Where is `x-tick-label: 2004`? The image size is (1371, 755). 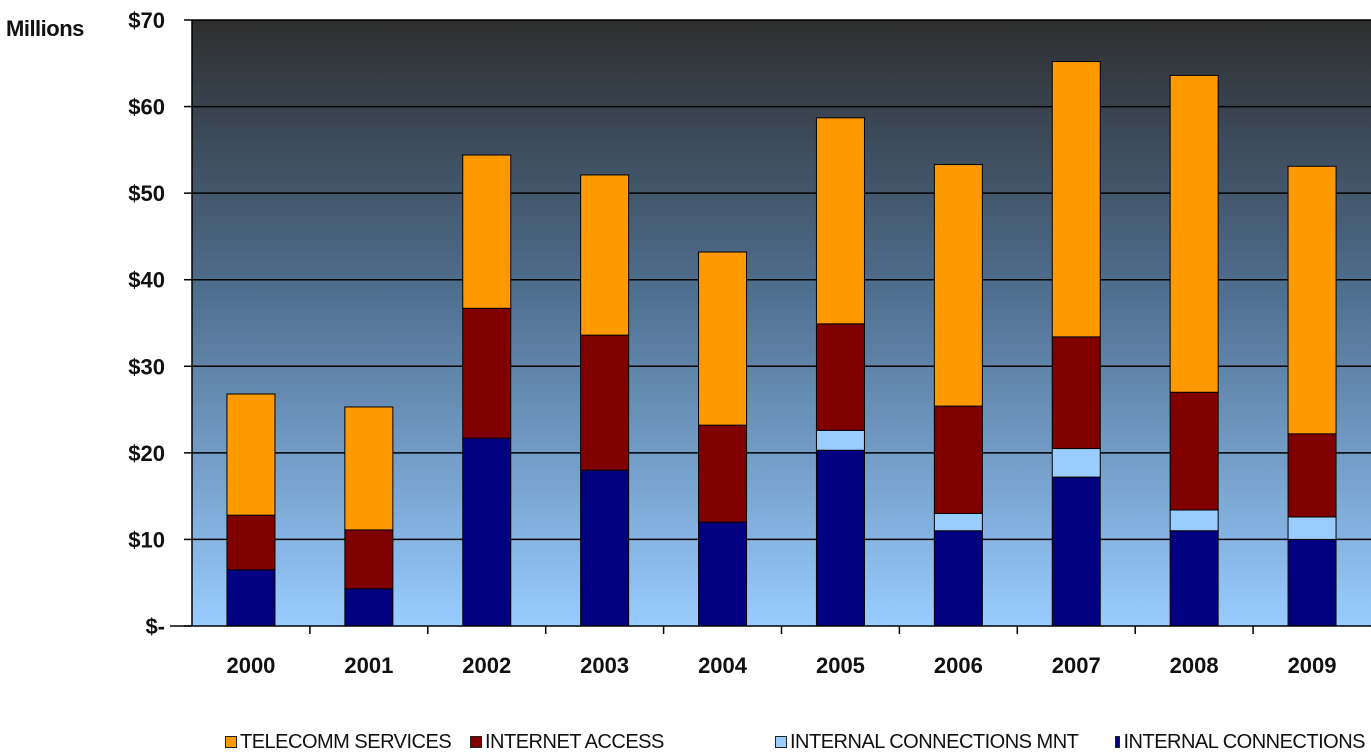
x-tick-label: 2004 is located at coordinates (723, 665).